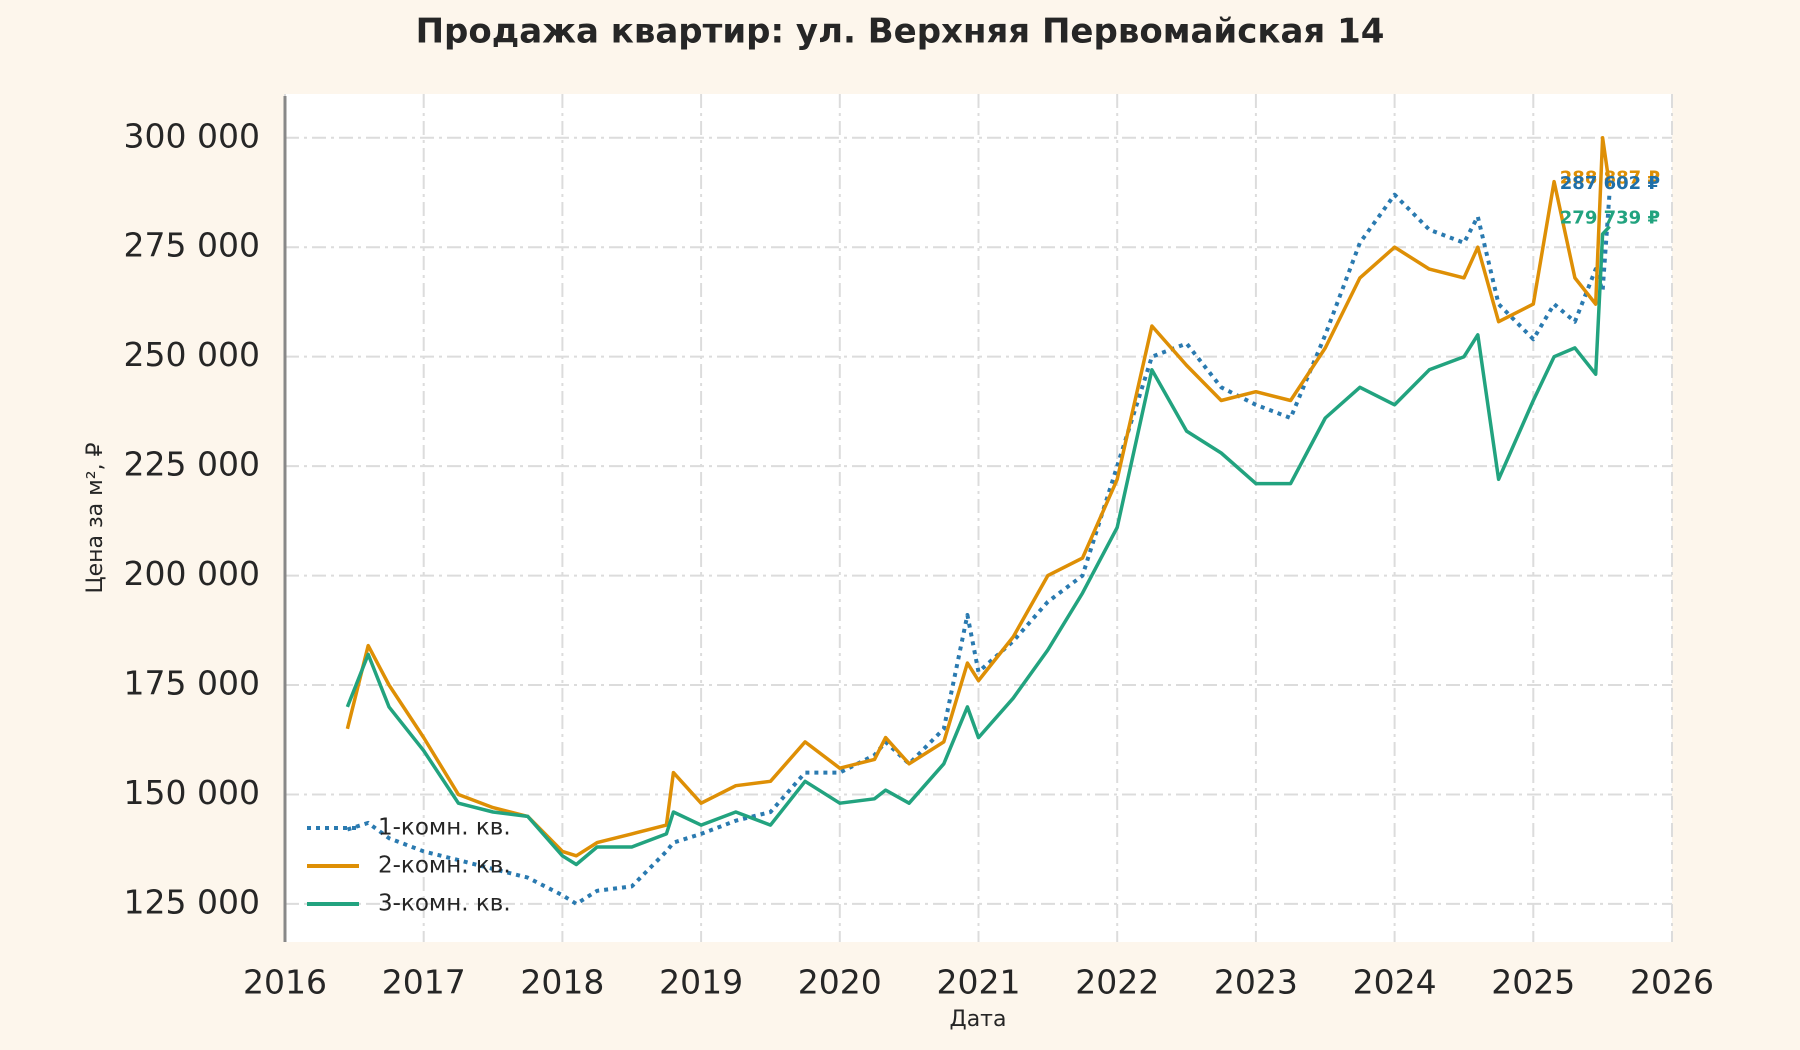 This screenshot has height=1050, width=1800. I want to click on x-axis-label: Дата, so click(978, 1019).